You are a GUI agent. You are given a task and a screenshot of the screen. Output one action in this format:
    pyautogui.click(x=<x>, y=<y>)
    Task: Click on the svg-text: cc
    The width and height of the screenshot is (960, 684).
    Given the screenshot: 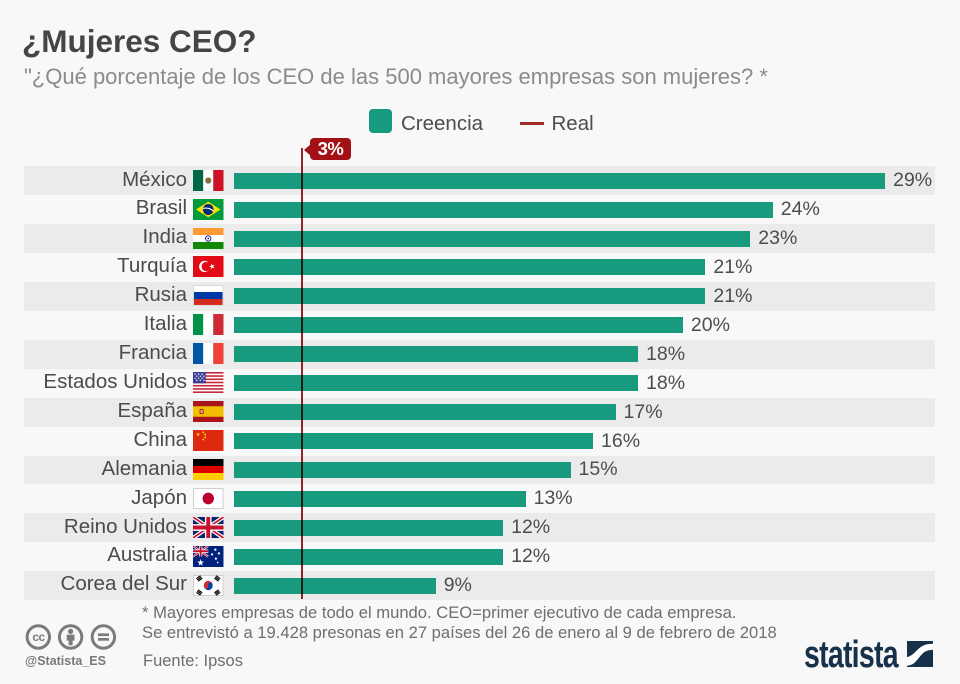 What is the action you would take?
    pyautogui.click(x=38, y=637)
    